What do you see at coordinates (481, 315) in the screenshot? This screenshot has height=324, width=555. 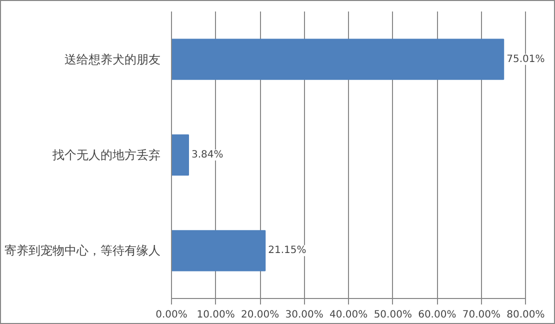 I see `x-tick-label: 70.00%` at bounding box center [481, 315].